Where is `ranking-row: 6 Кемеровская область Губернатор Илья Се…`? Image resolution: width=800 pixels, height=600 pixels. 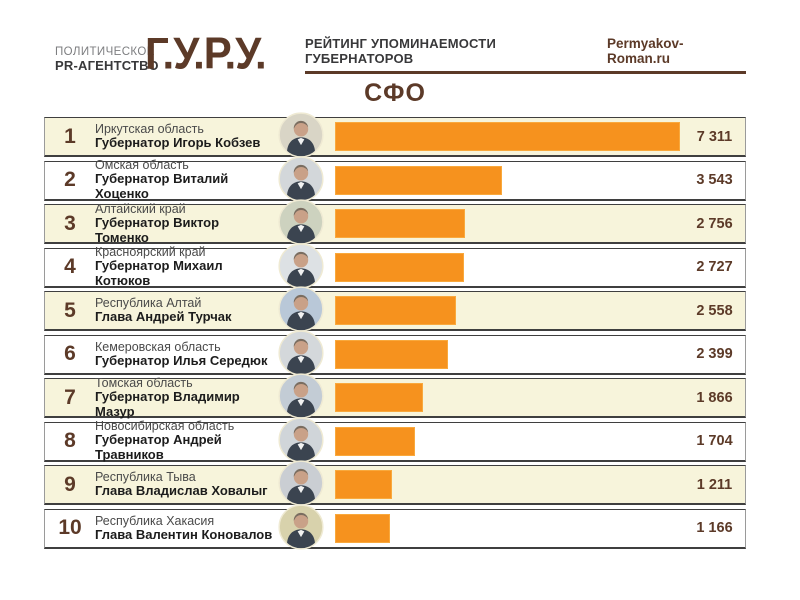 ranking-row: 6 Кемеровская область Губернатор Илья Се… is located at coordinates (395, 352).